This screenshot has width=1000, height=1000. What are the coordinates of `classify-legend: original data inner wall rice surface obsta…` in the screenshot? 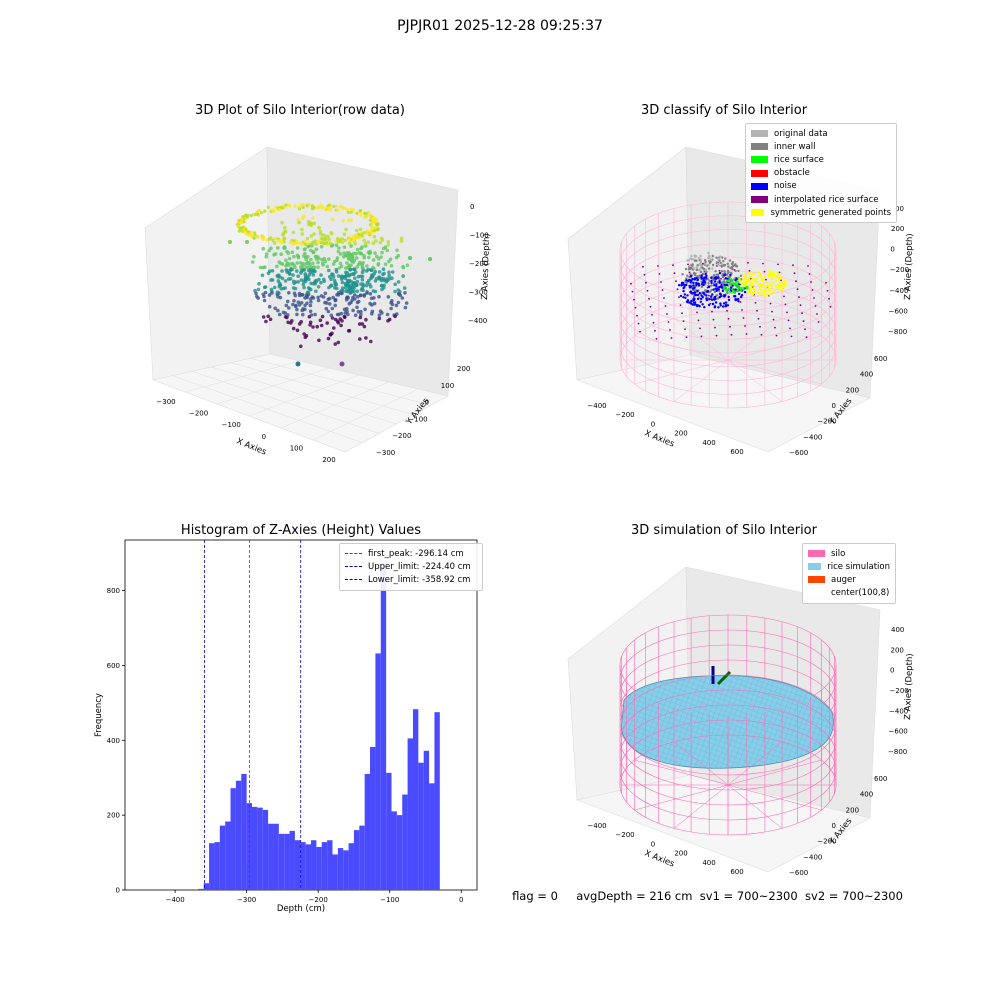 It's located at (821, 173).